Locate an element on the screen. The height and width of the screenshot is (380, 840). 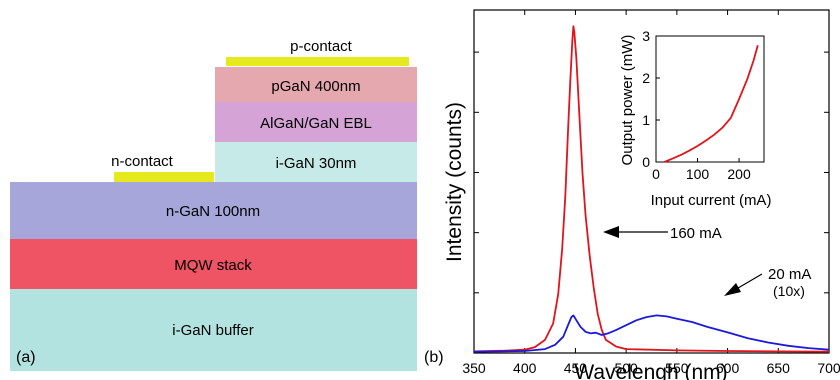
pgan-layer is located at coordinates (316, 84).